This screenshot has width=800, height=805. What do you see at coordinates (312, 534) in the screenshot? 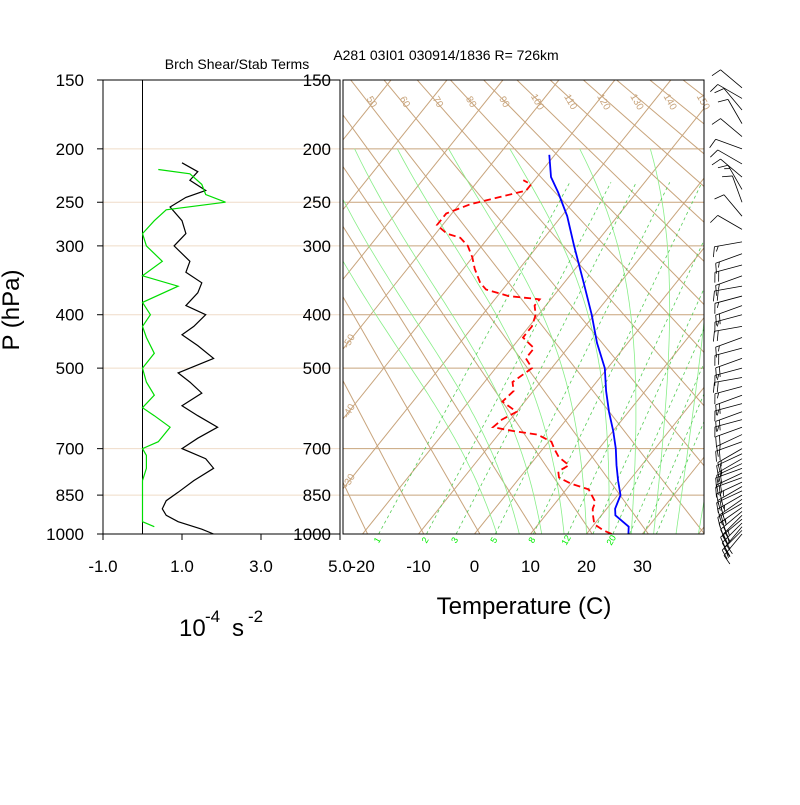
I see `skewt-y-tick-label: 1000` at bounding box center [312, 534].